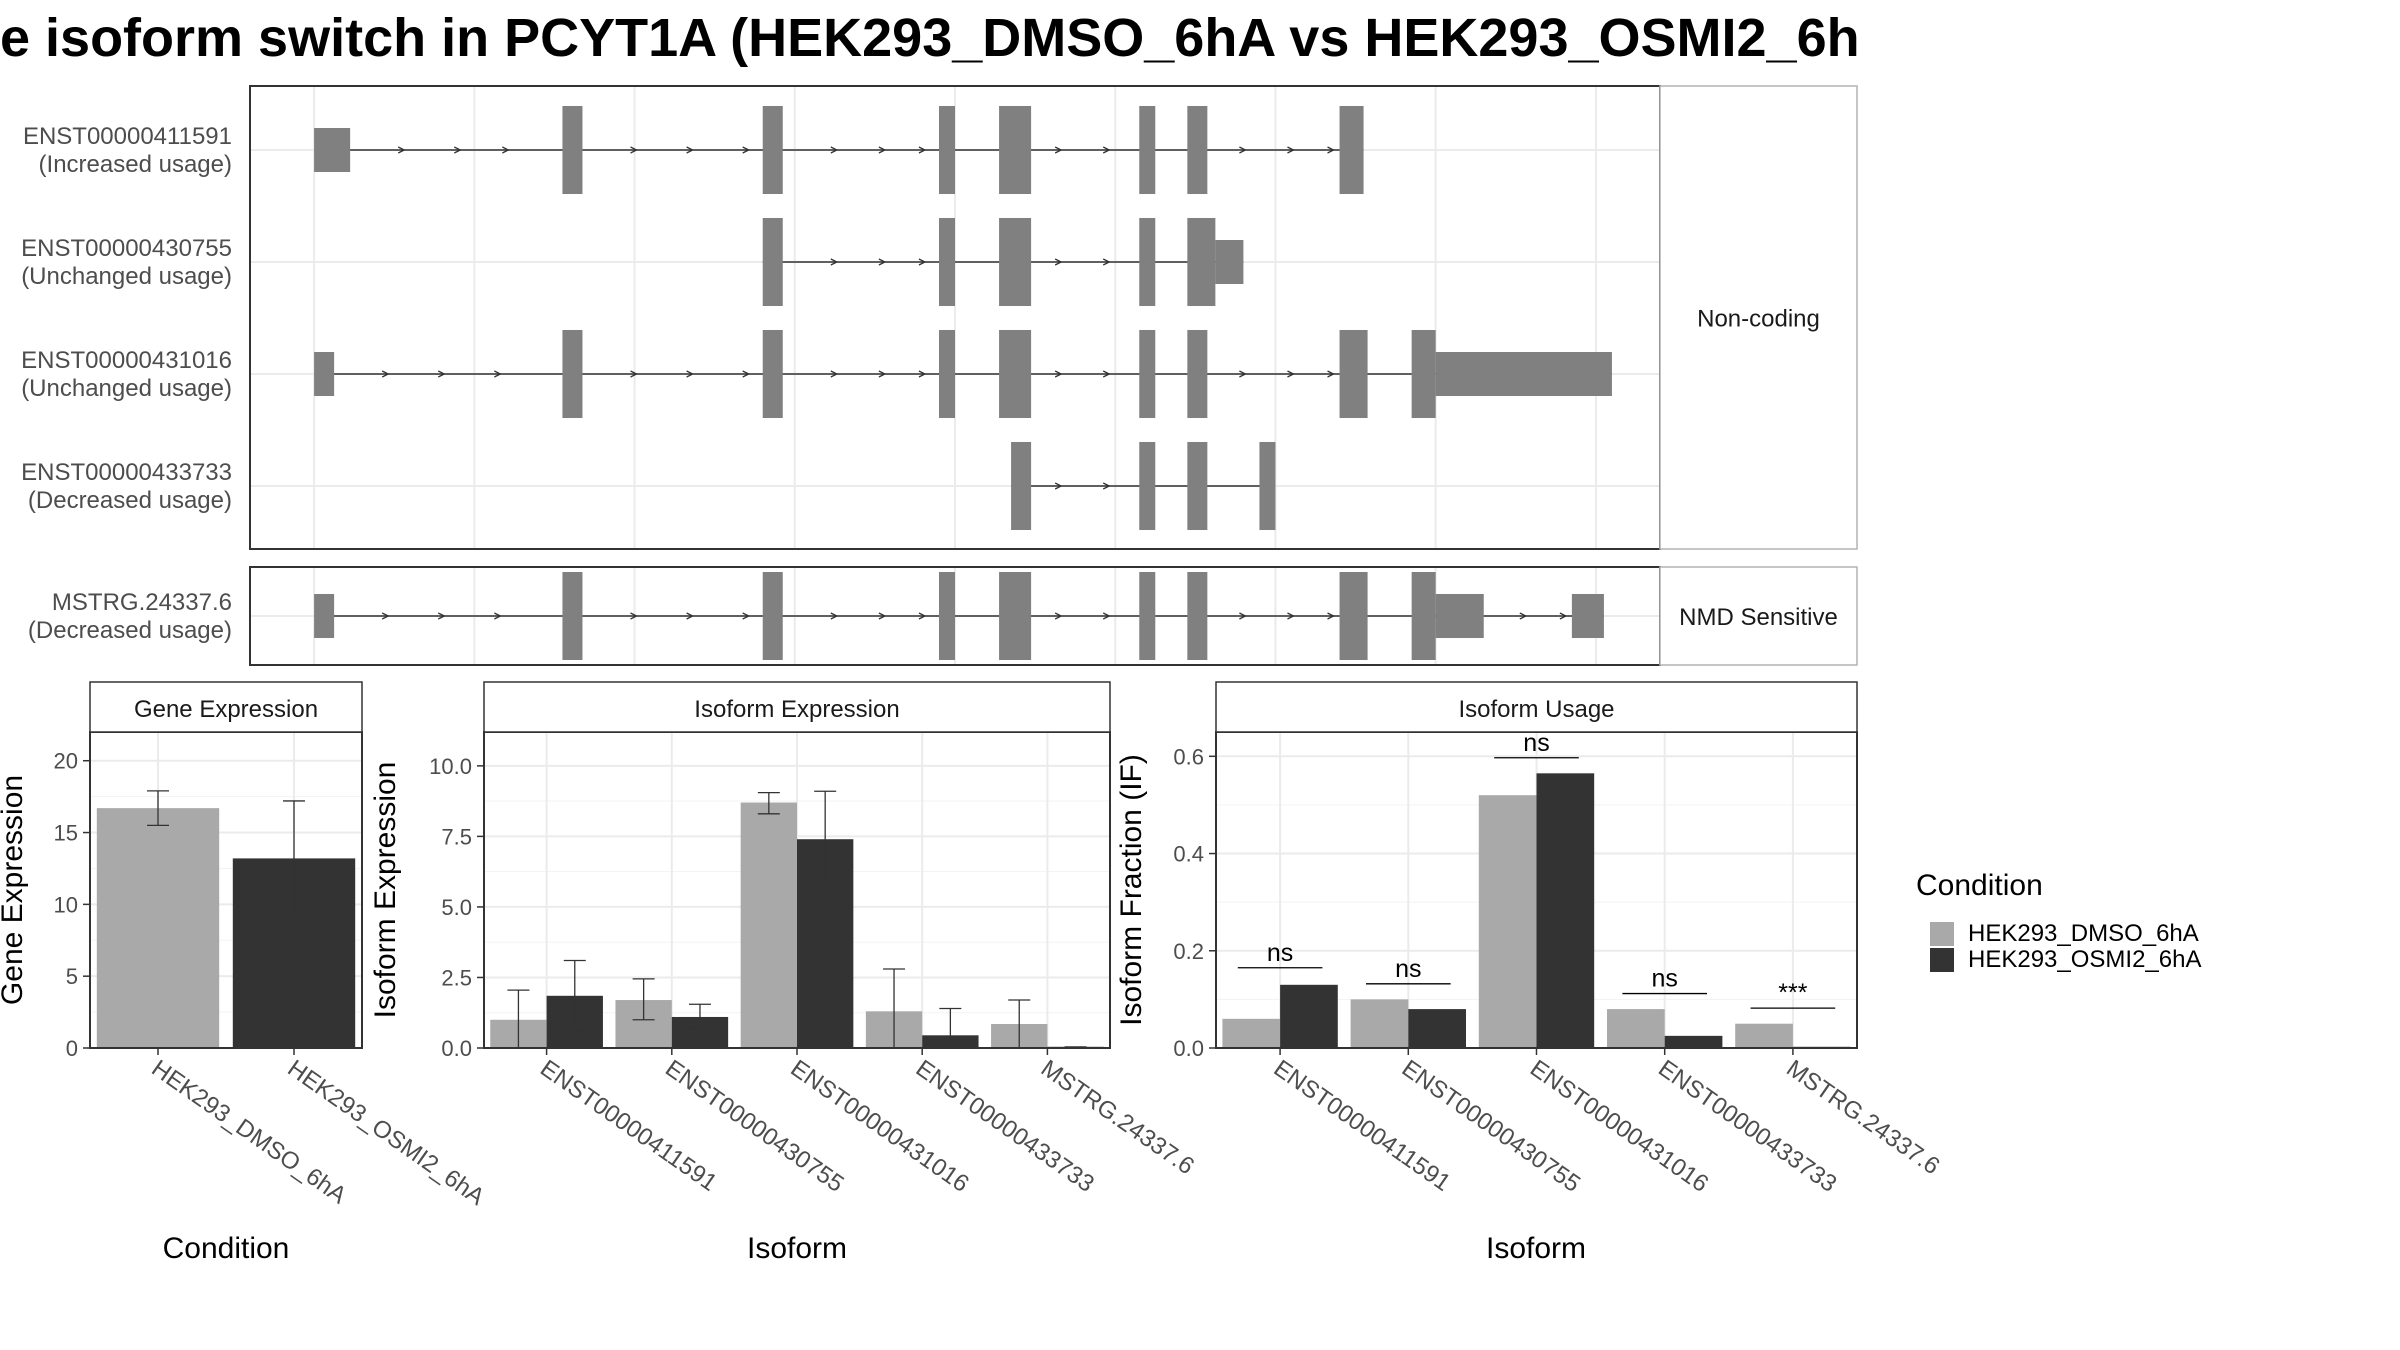  I want to click on panel-strip, so click(226, 707).